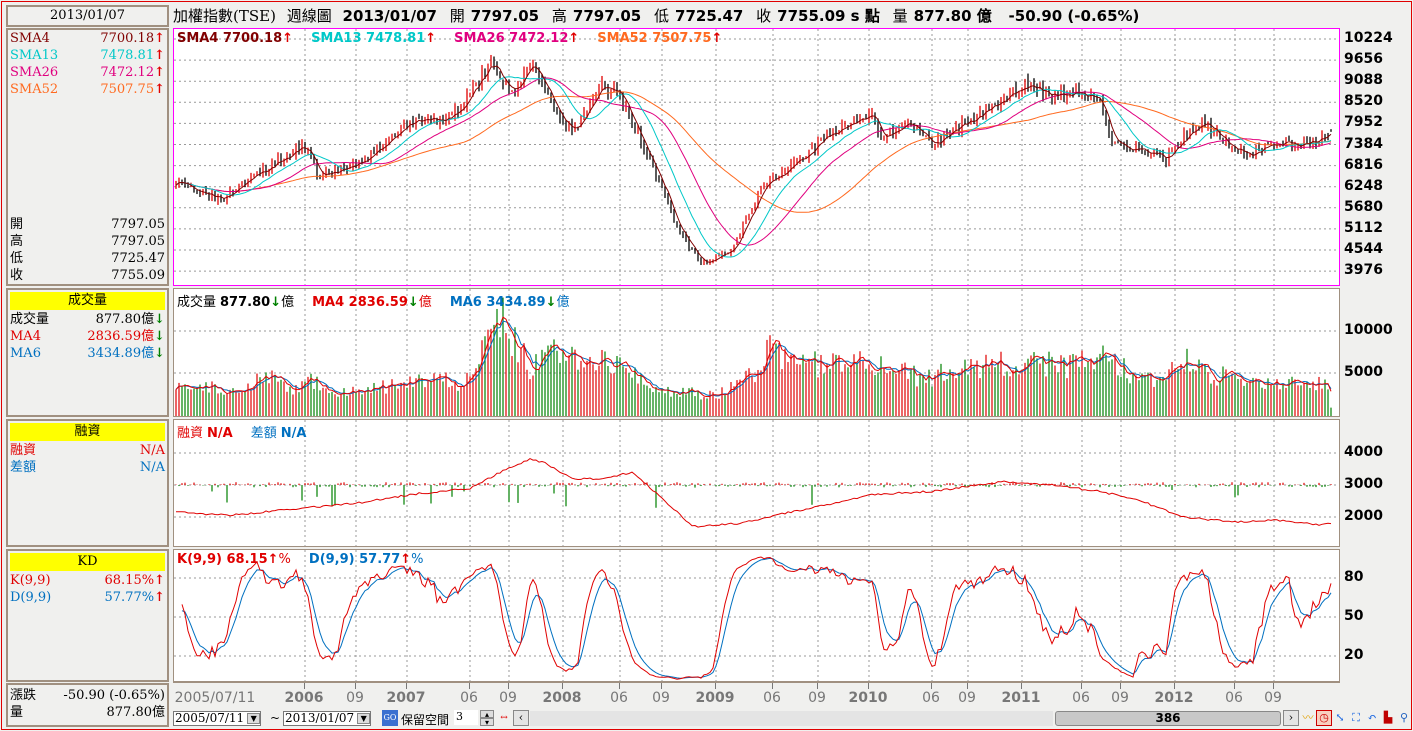 This screenshot has width=1413, height=731. I want to click on row-value: 877.80億, so click(125, 319).